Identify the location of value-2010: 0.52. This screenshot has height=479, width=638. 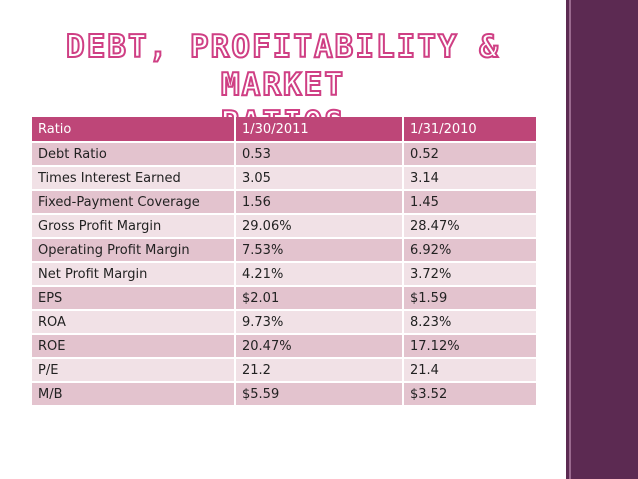
(469, 154).